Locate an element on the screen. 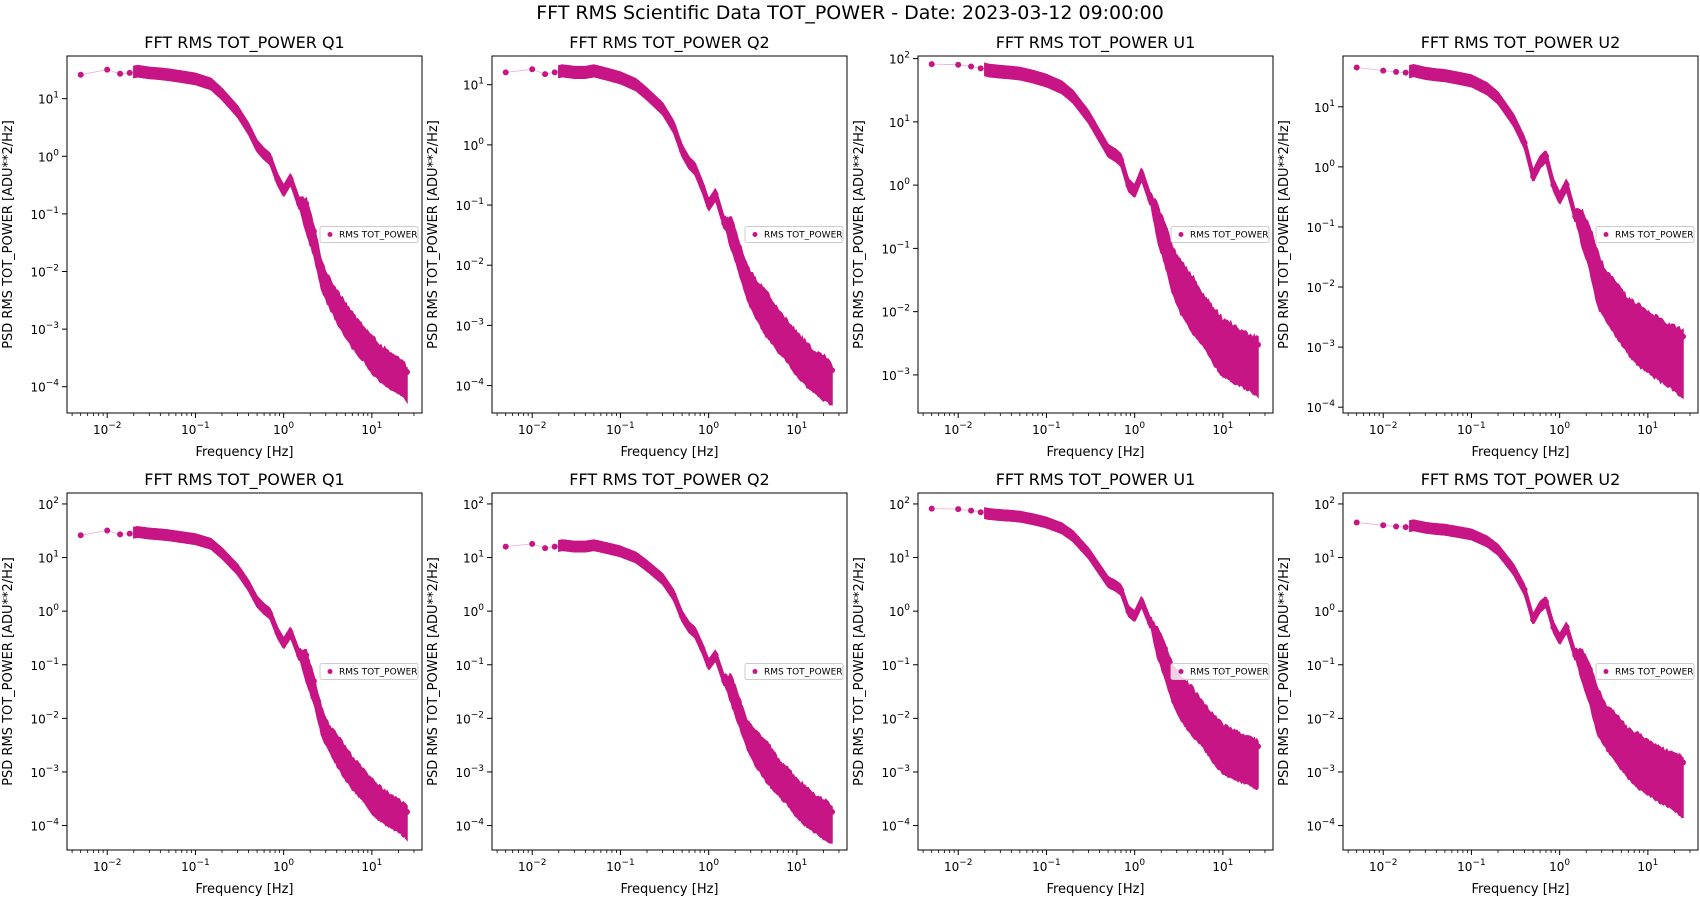  y-tick-label: 10⁻³ is located at coordinates (469, 772).